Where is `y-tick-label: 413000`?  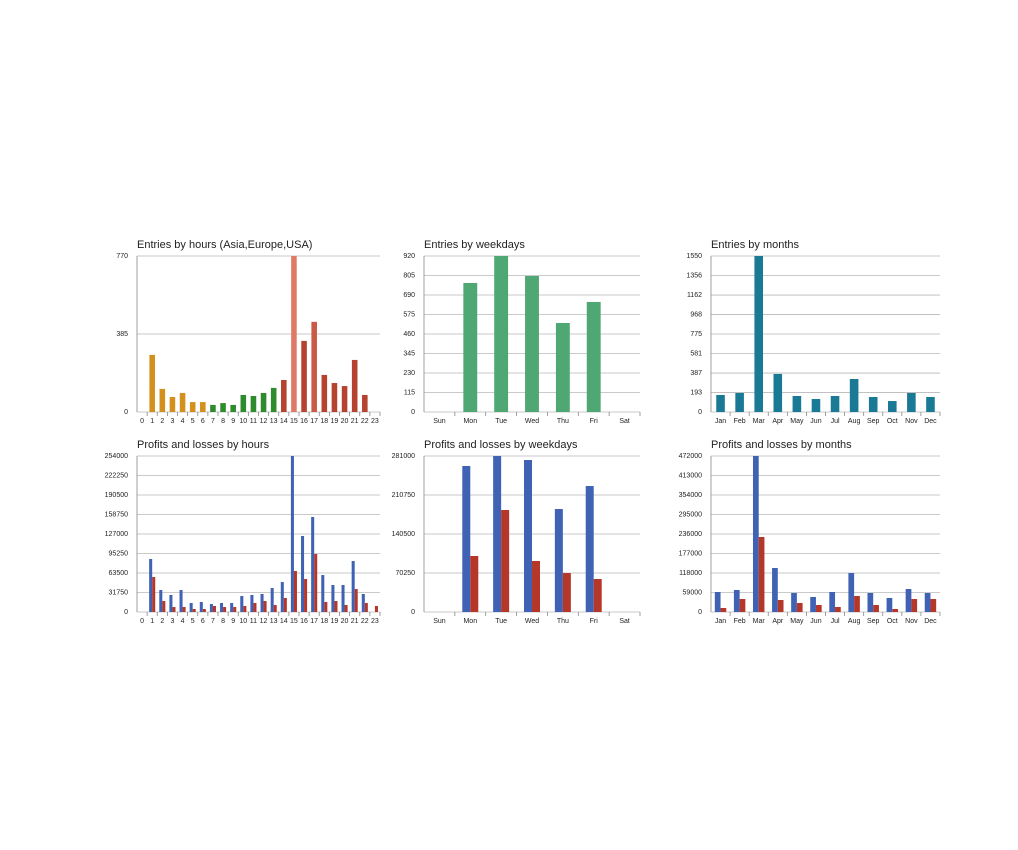 y-tick-label: 413000 is located at coordinates (690, 475).